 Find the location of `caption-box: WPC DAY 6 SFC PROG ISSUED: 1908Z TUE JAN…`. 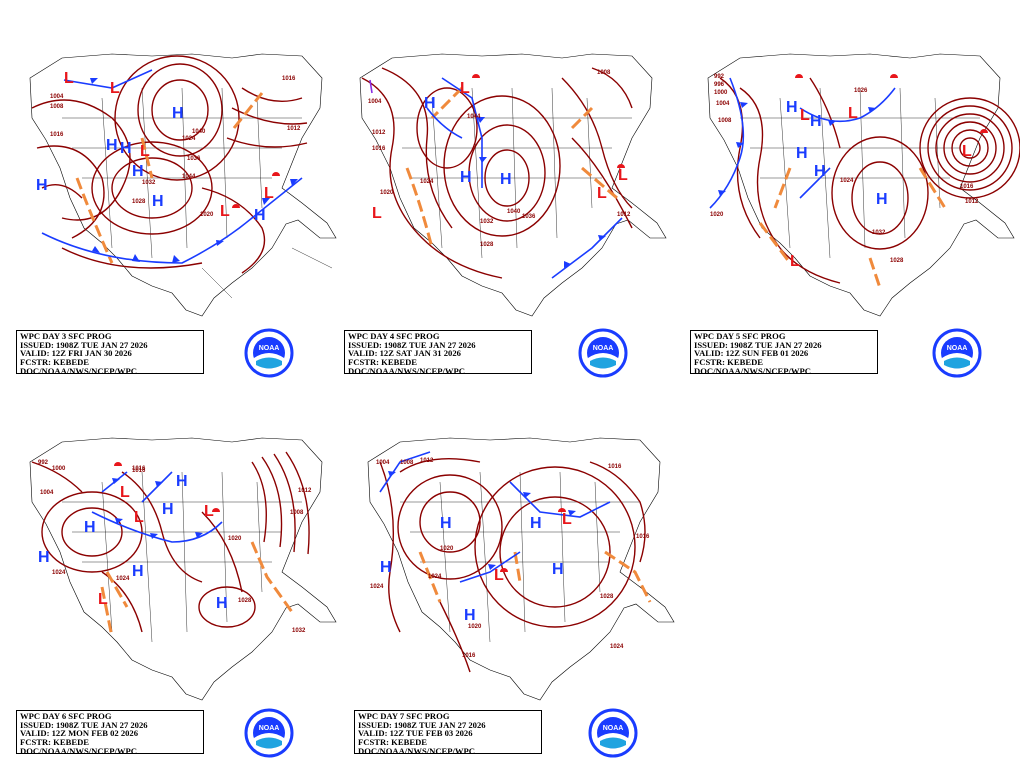

caption-box: WPC DAY 6 SFC PROG ISSUED: 1908Z TUE JAN… is located at coordinates (110, 732).